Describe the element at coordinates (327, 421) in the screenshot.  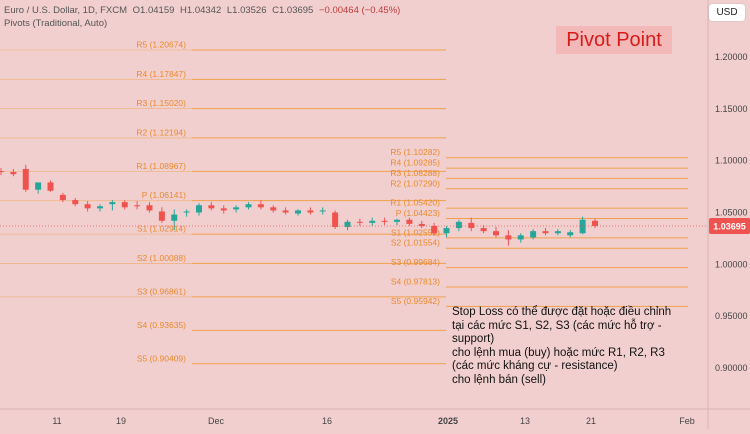
I see `x-tick-label: 16` at that location.